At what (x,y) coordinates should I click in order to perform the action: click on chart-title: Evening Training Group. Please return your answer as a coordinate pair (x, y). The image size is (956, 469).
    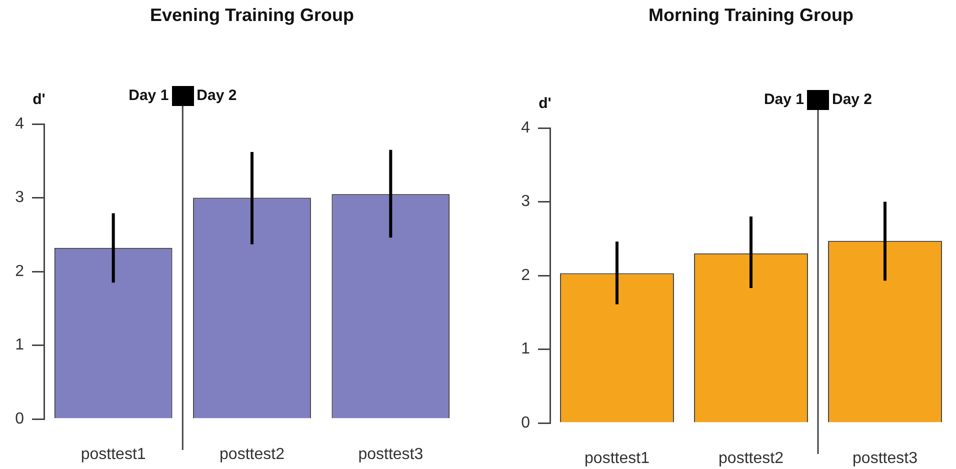
    Looking at the image, I should click on (252, 14).